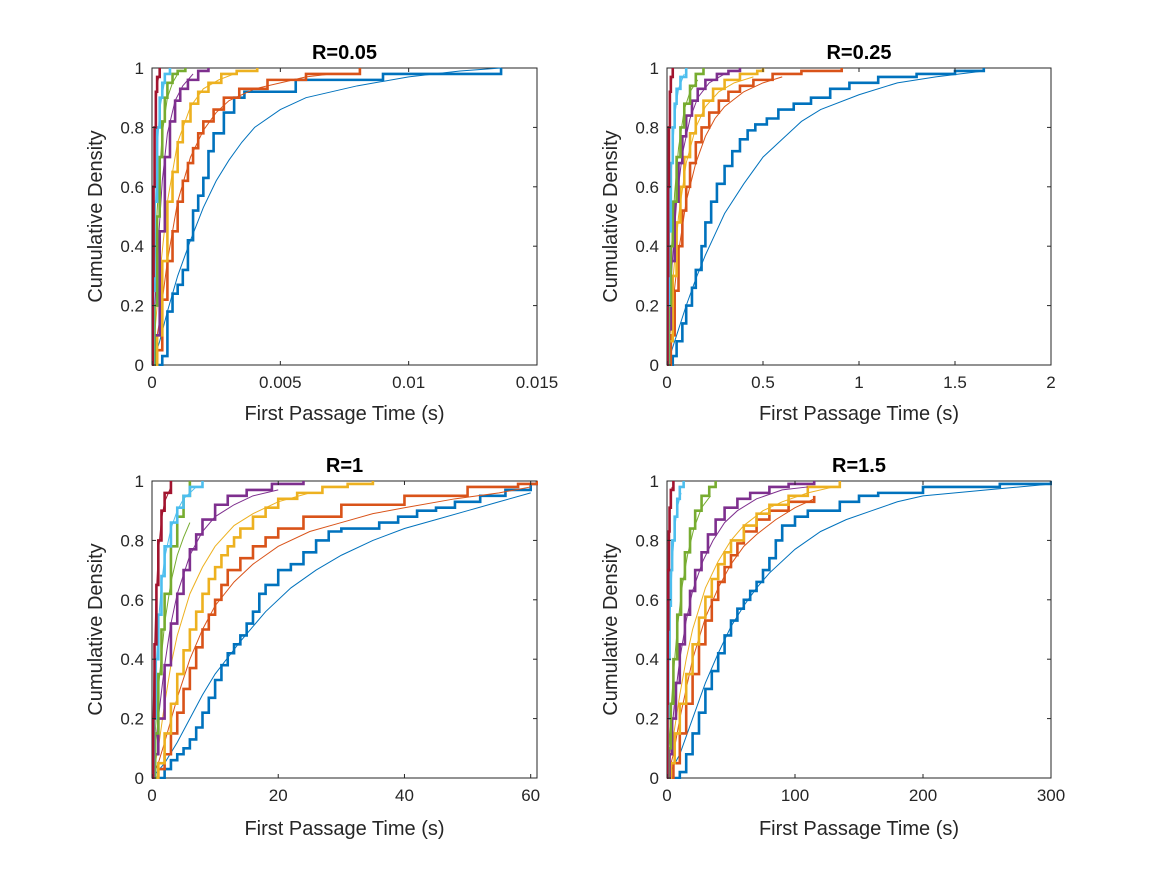  What do you see at coordinates (1051, 795) in the screenshot?
I see `x-tick-label: 300` at bounding box center [1051, 795].